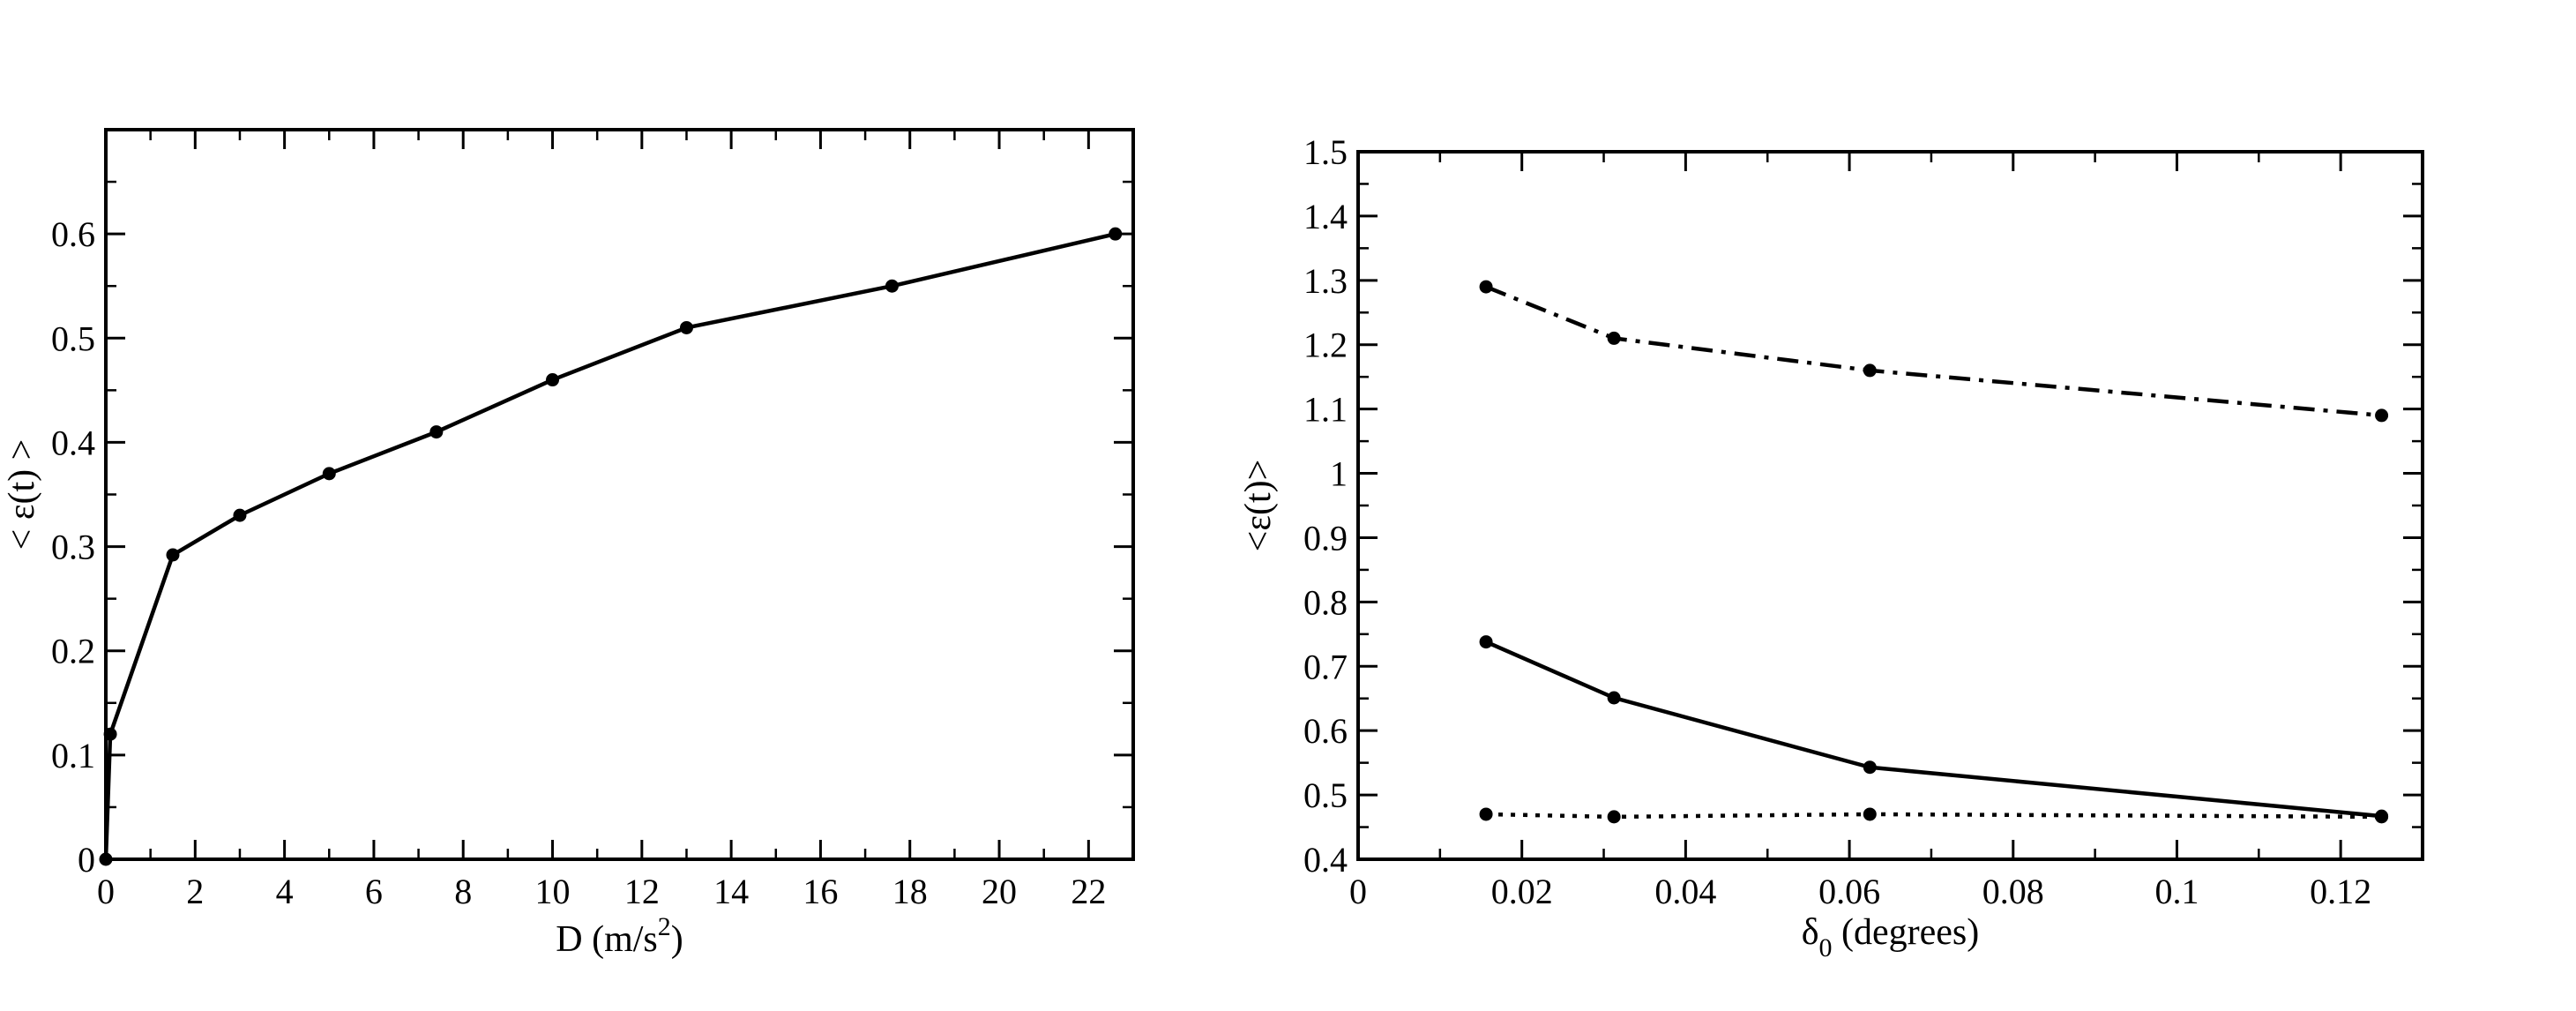  I want to click on x-tick-label: 0.12, so click(2340, 892).